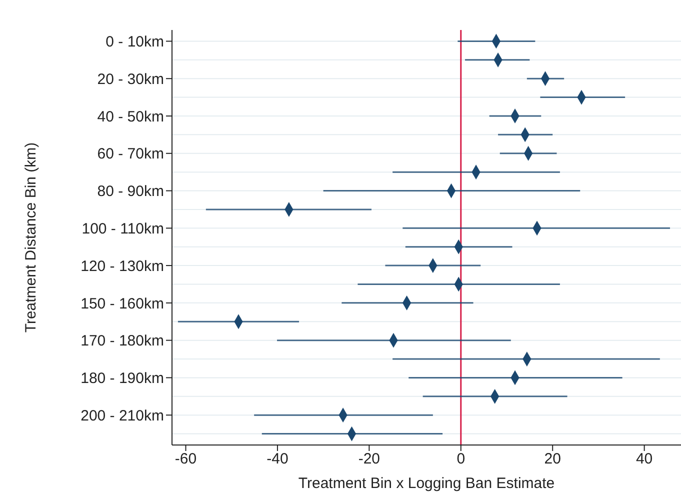 This screenshot has height=500, width=681. Describe the element at coordinates (130, 79) in the screenshot. I see `y-tick-label: 20 - 30km` at that location.